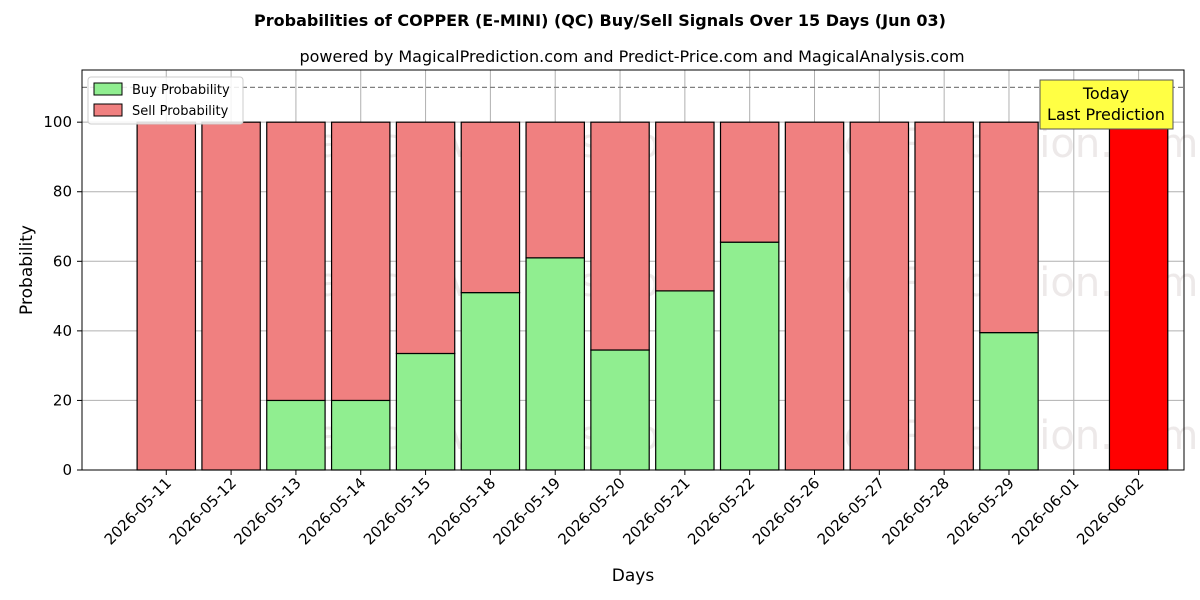 The height and width of the screenshot is (600, 1200). What do you see at coordinates (721, 511) in the screenshot?
I see `x-tick-label: 2026-05-22` at bounding box center [721, 511].